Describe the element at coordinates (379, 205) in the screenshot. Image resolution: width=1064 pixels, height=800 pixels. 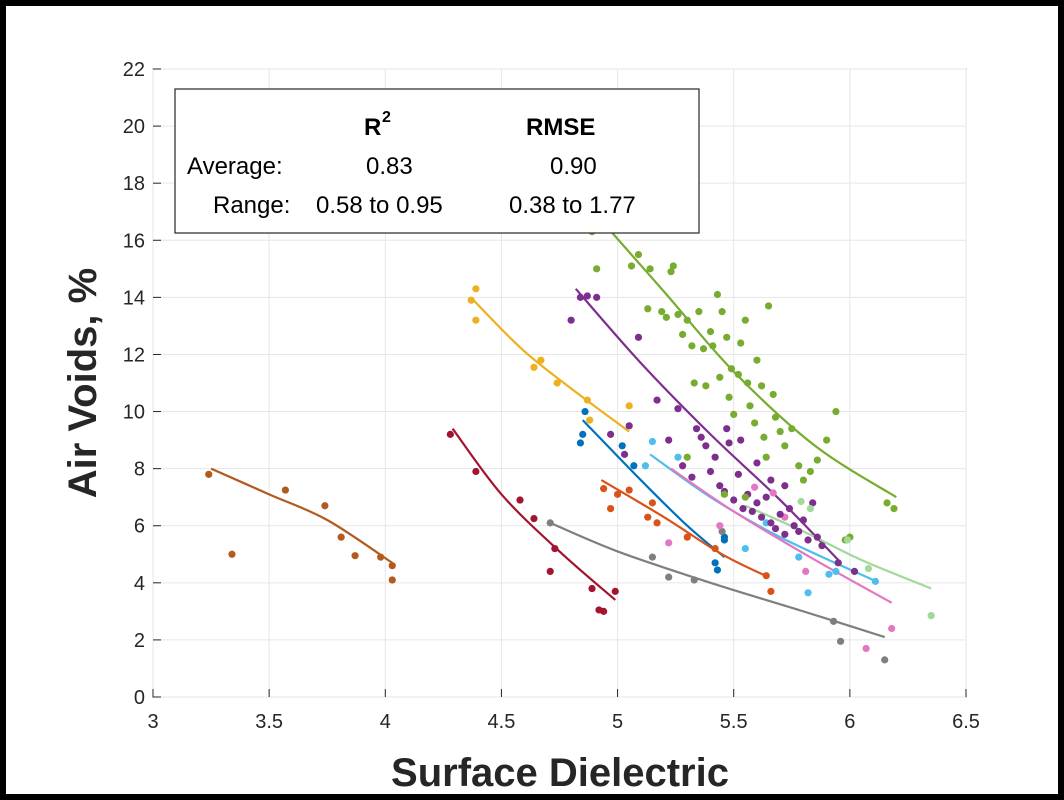
I see `range-r2: 0.58 to 0.95` at that location.